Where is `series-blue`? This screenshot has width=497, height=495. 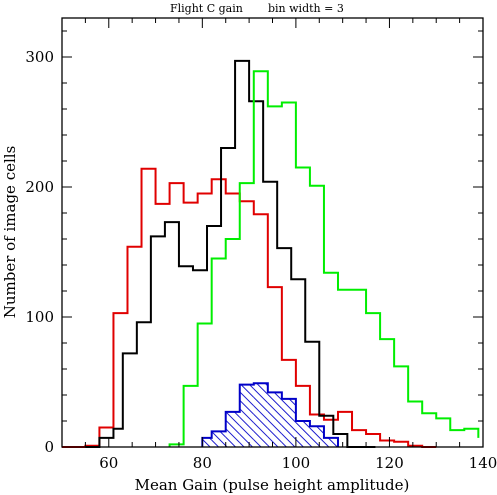 series-blue is located at coordinates (270, 414).